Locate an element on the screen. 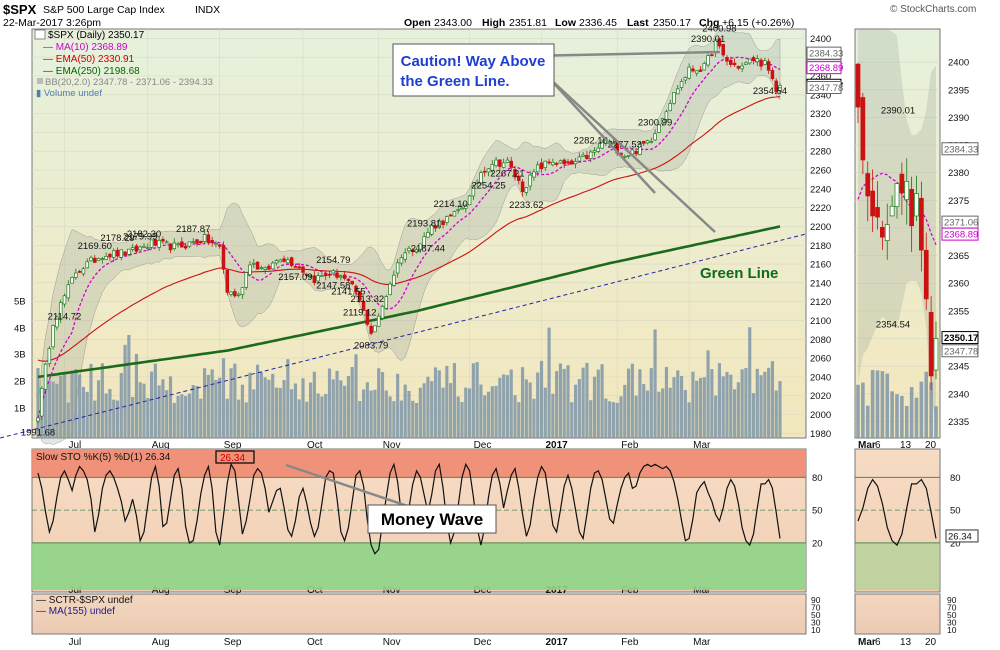 The image size is (1000, 650). x-tick-label: Sep is located at coordinates (233, 642).